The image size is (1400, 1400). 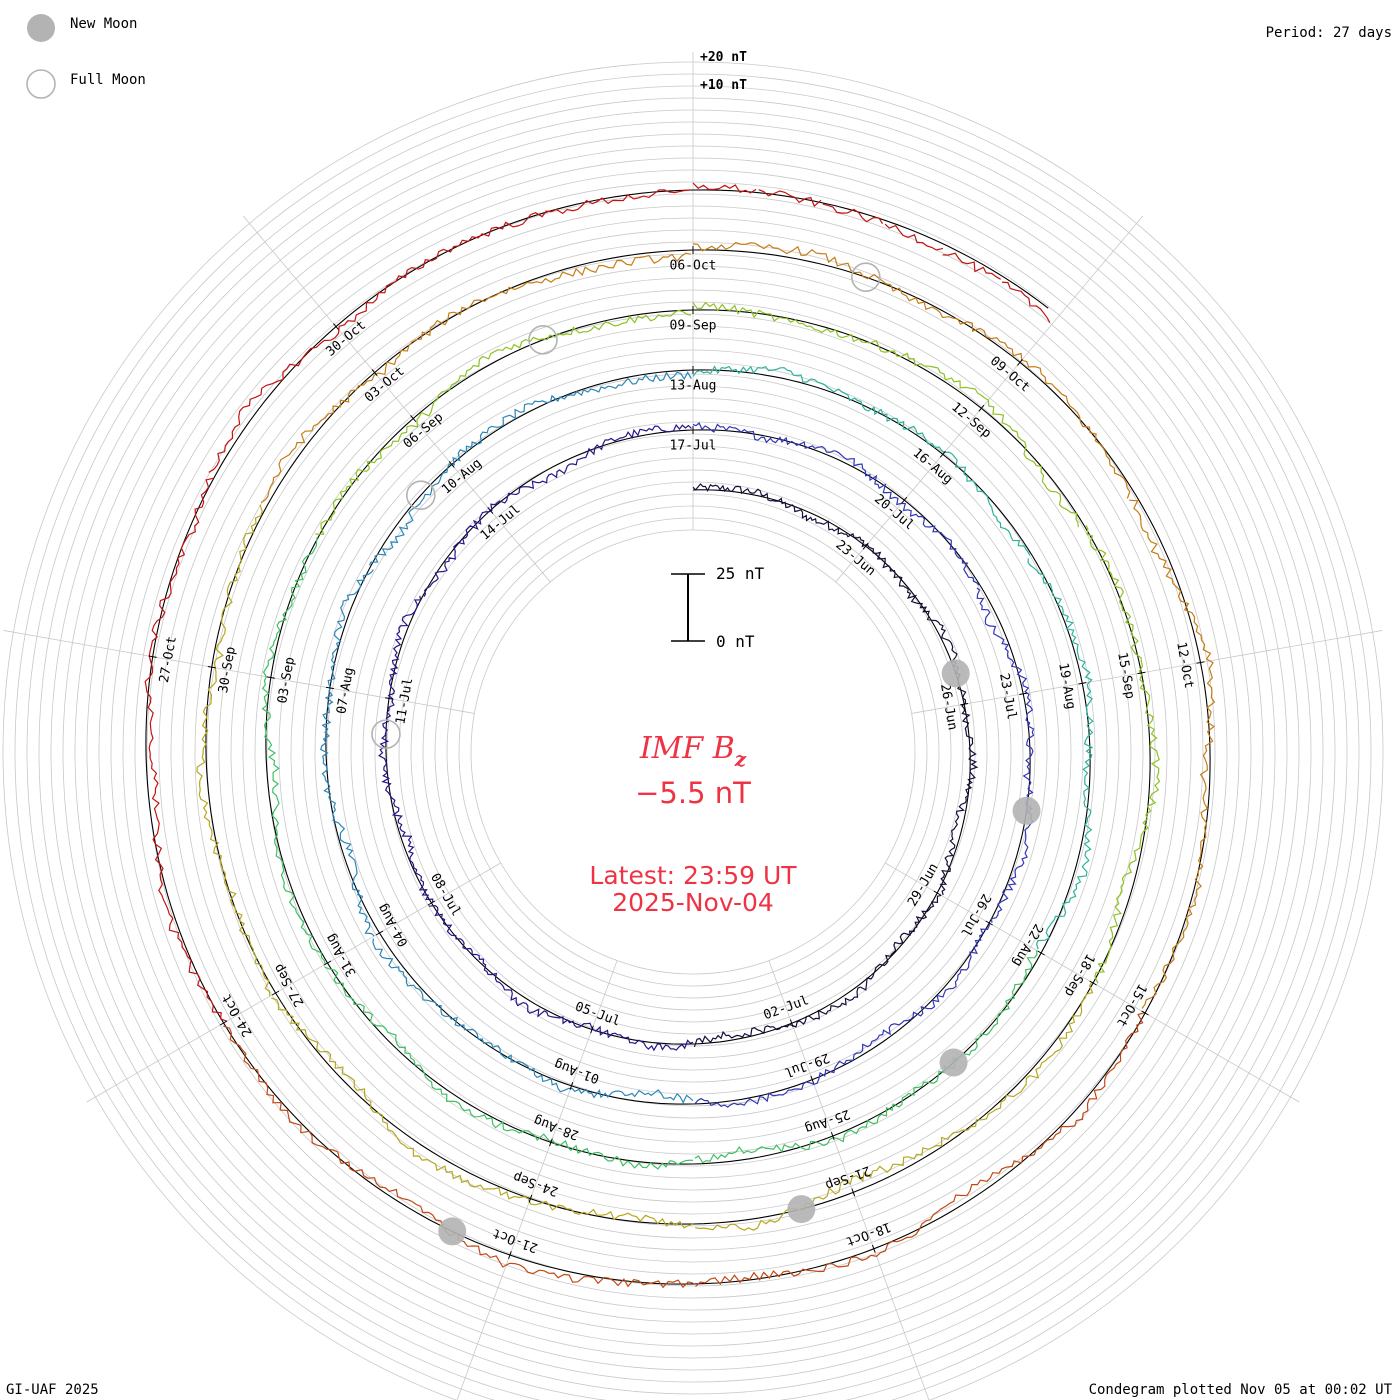 What do you see at coordinates (424, 431) in the screenshot?
I see `date-label: 06-Sep` at bounding box center [424, 431].